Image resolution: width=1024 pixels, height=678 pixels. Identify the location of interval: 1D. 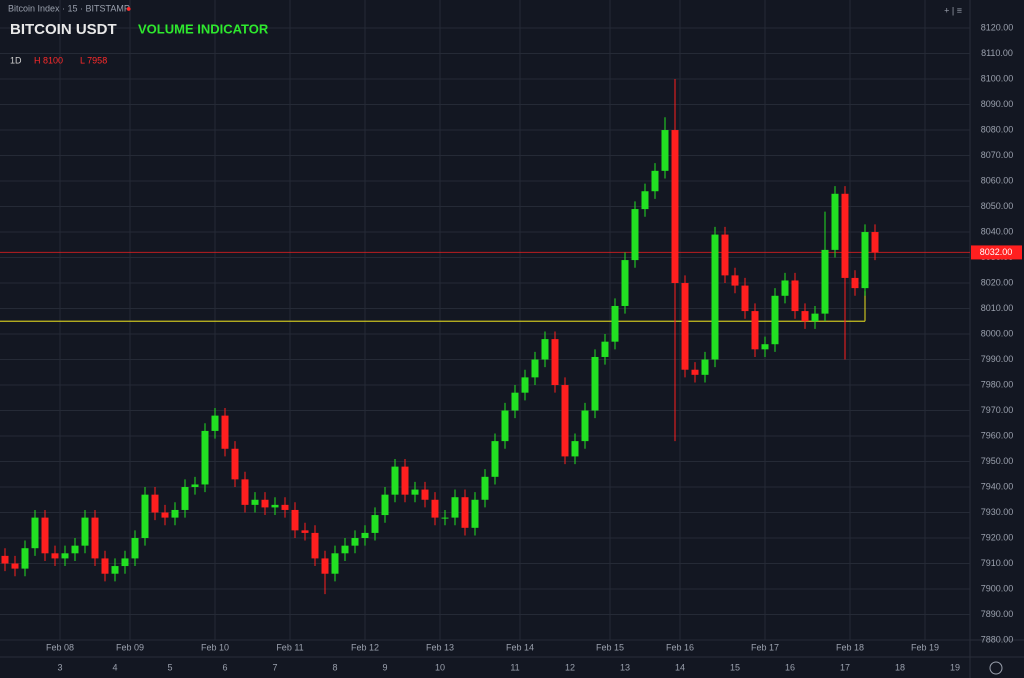
(16, 60).